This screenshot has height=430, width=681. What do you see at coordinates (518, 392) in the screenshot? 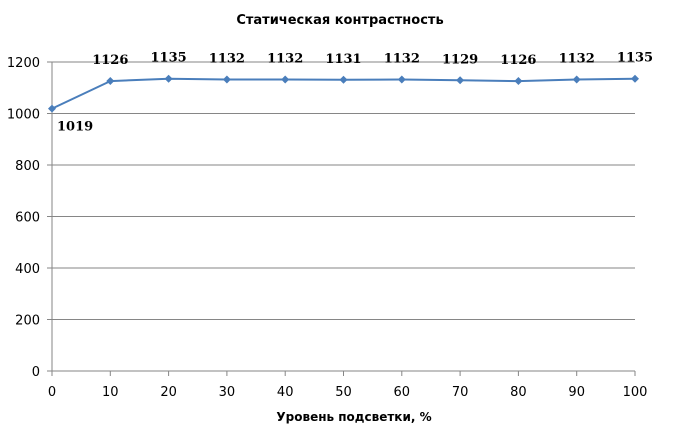
I see `x-tick-label: 80` at bounding box center [518, 392].